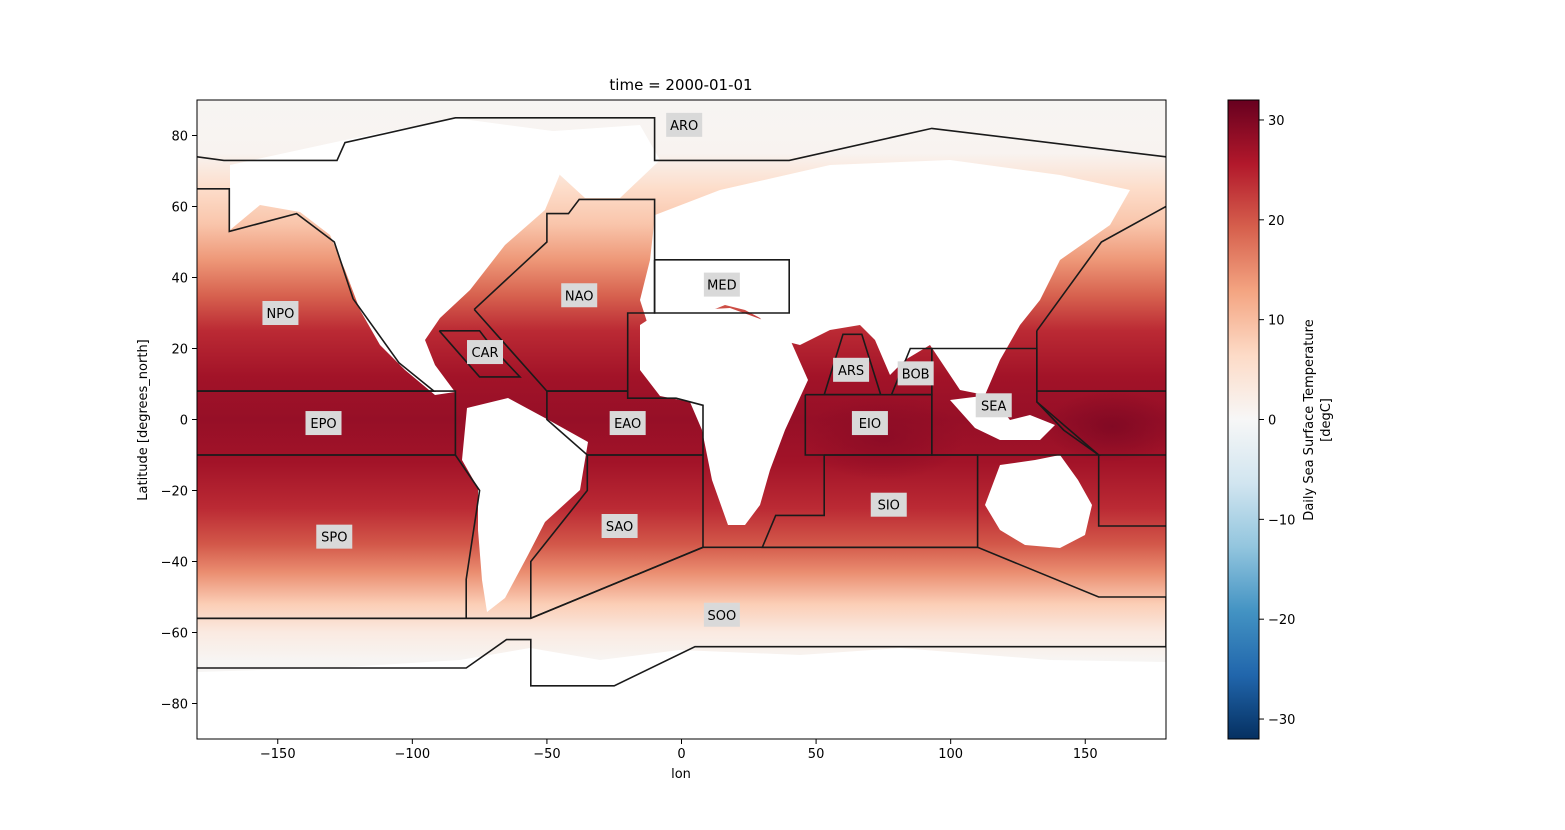 The height and width of the screenshot is (830, 1565). Describe the element at coordinates (681, 693) in the screenshot. I see `land-antarctica` at that location.